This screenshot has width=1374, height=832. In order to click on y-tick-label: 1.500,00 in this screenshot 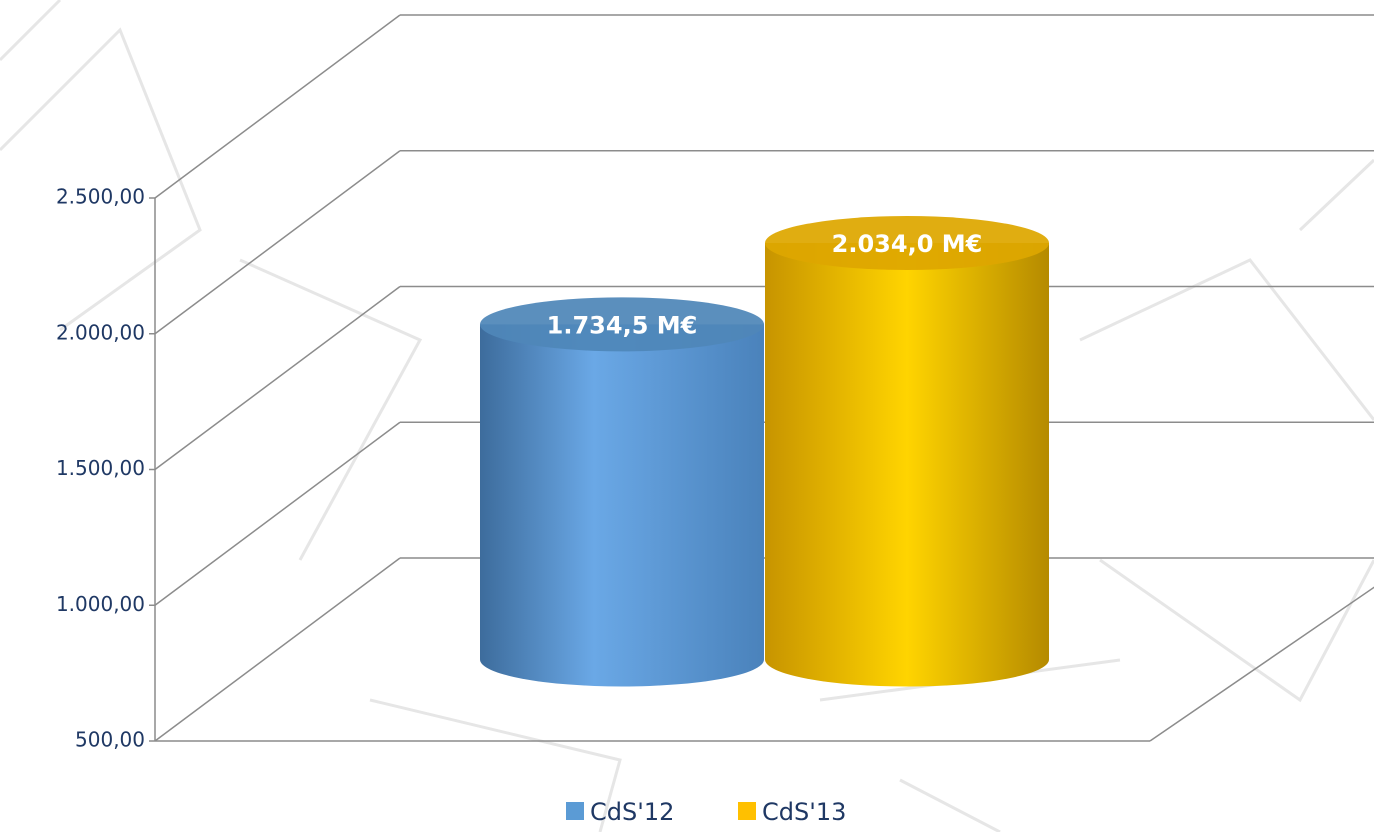, I will do `click(100, 468)`.